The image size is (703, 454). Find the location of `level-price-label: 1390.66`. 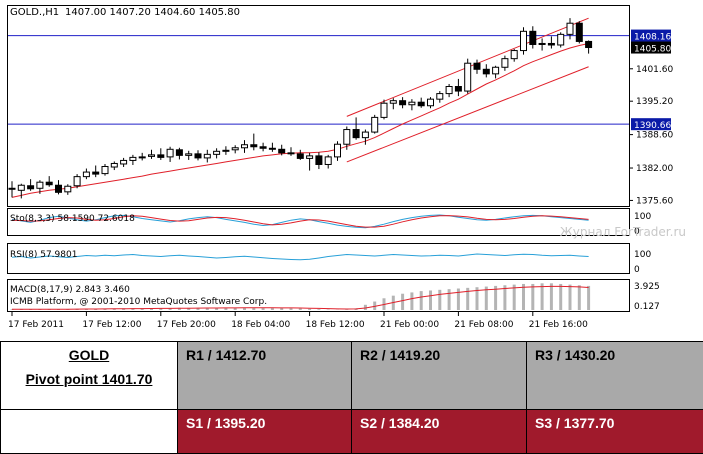

level-price-label: 1390.66 is located at coordinates (652, 126).